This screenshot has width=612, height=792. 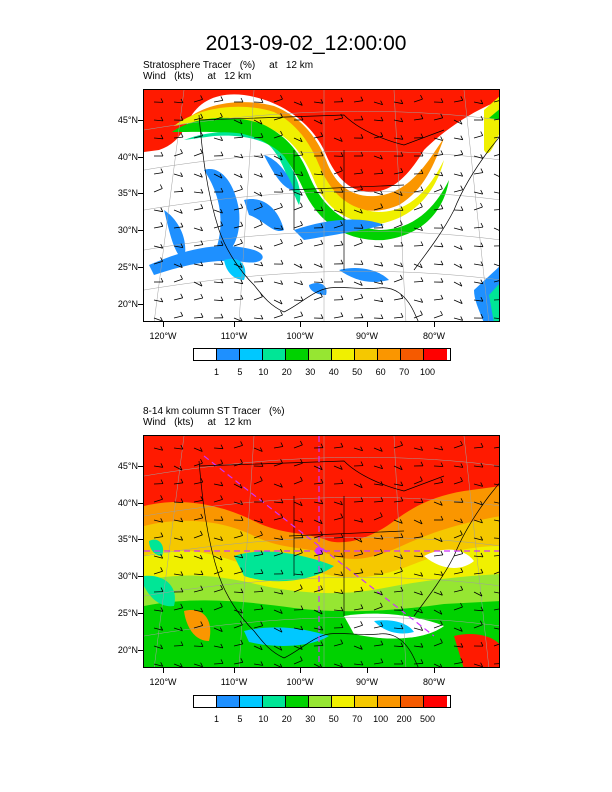 What do you see at coordinates (127, 576) in the screenshot?
I see `lat-label: 30°N` at bounding box center [127, 576].